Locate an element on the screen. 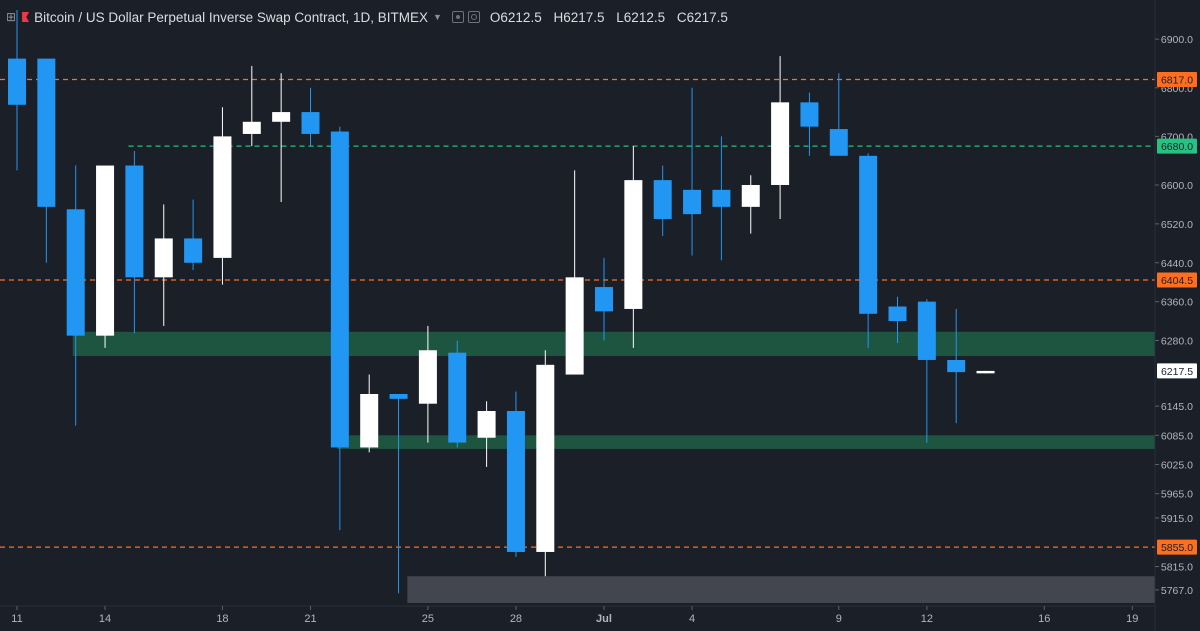 The width and height of the screenshot is (1200, 631). ohlc-values: O6212.5 H6217.5 L6212.5 C6217.5 is located at coordinates (613, 17).